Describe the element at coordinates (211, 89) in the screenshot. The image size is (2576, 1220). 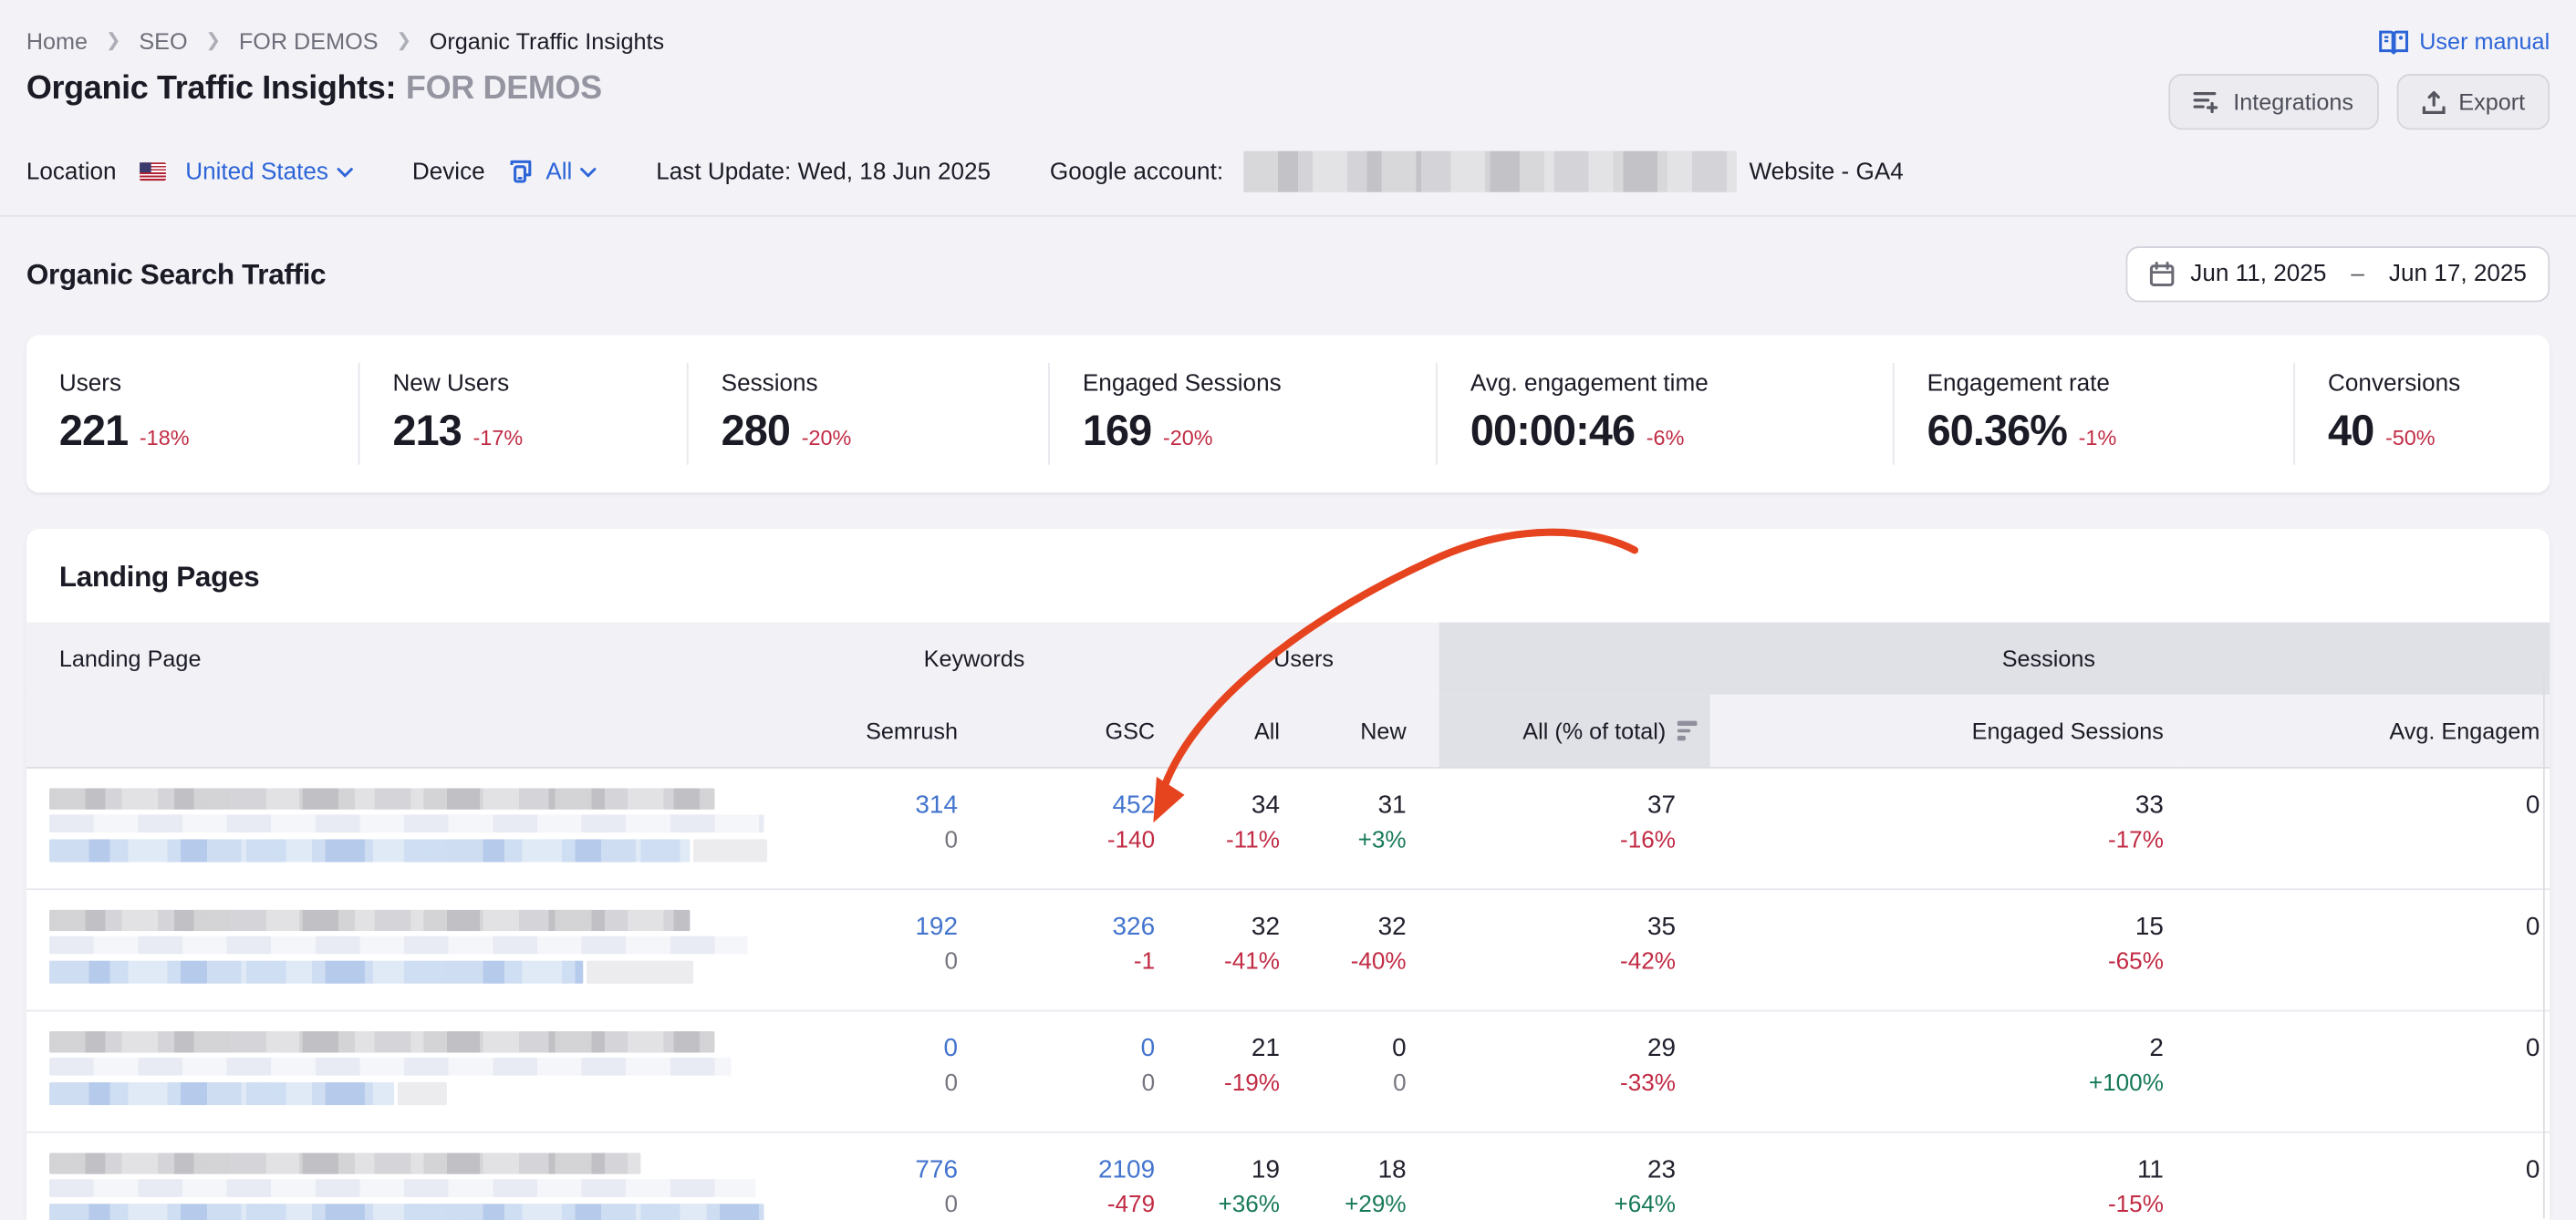
I see `page-title-main: Organic Traffic Insights:` at that location.